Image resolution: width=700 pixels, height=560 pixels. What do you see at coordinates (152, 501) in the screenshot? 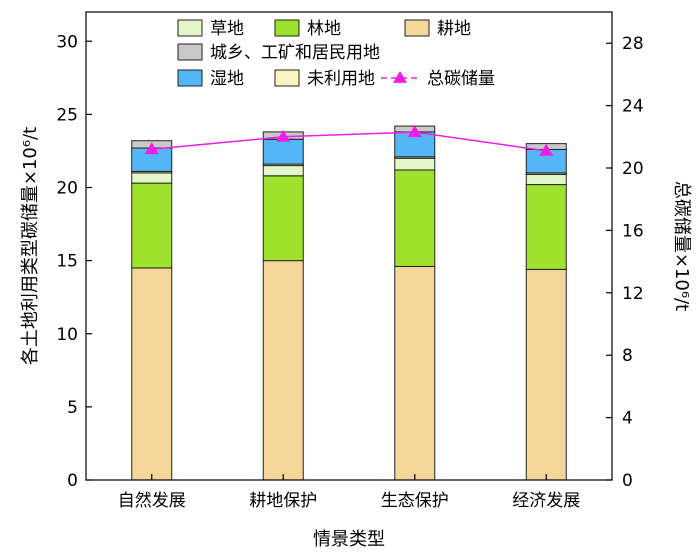
I see `x-tick-label-1: 自然发展` at bounding box center [152, 501].